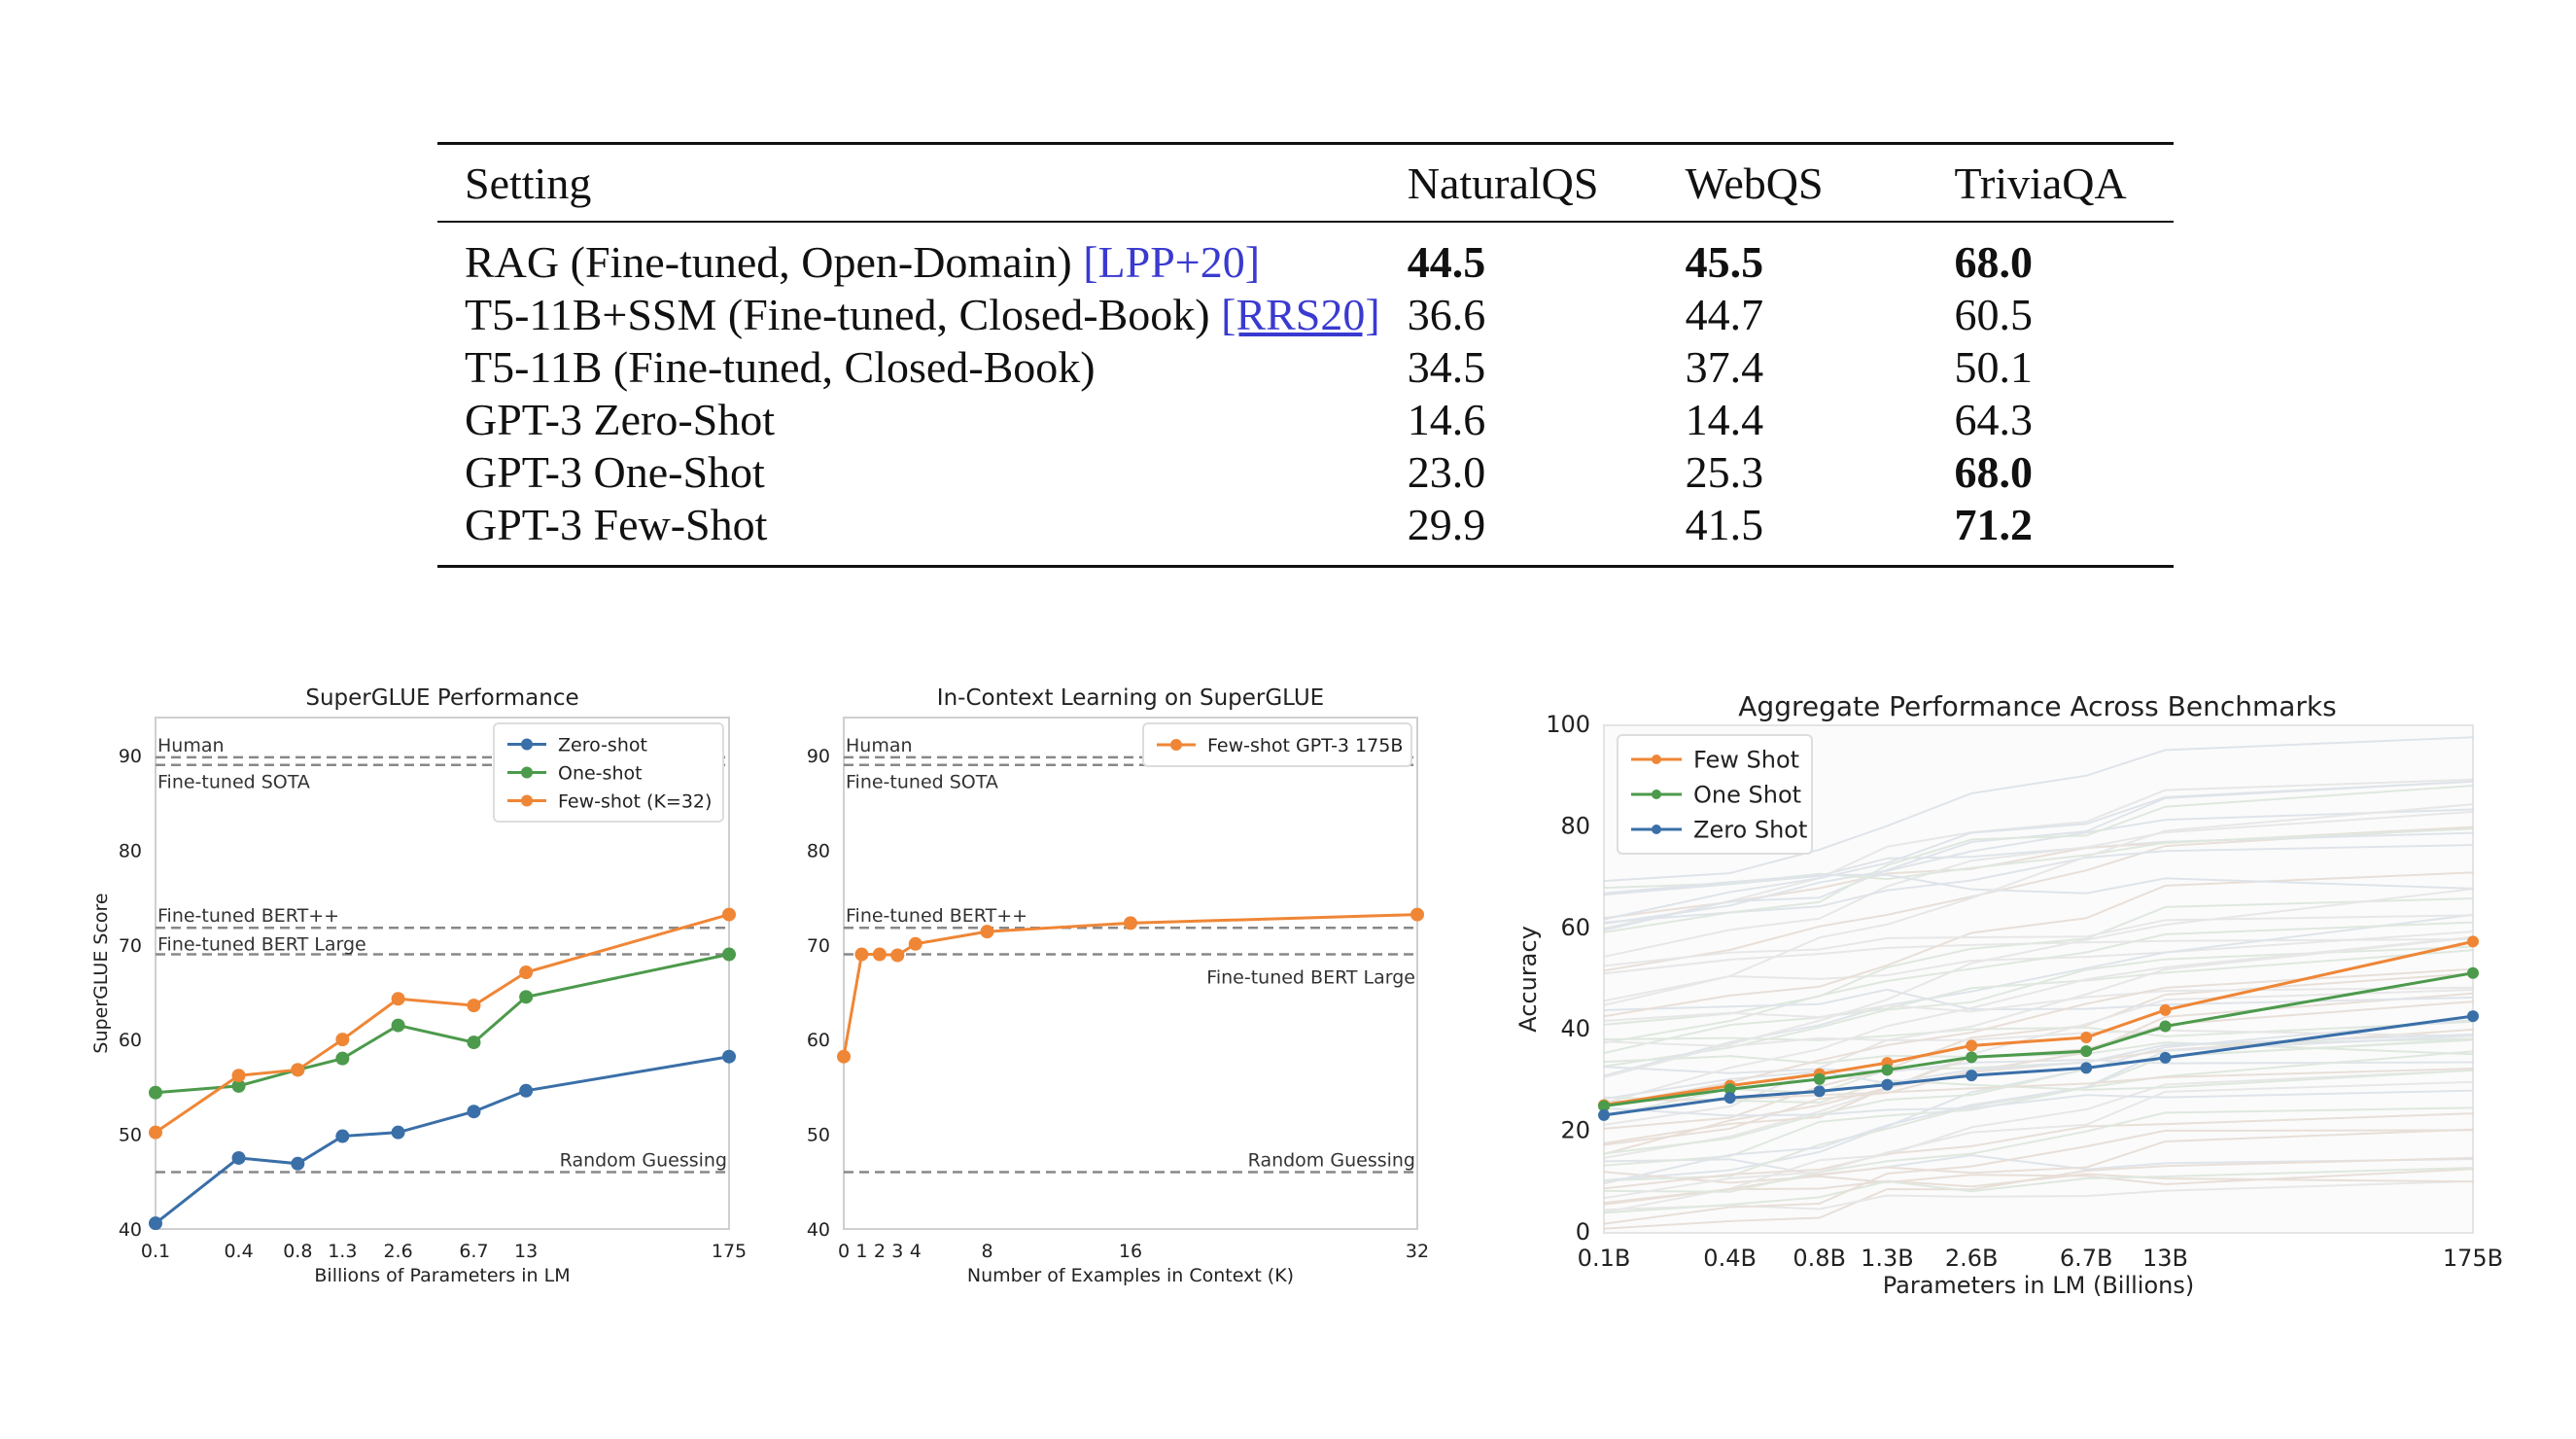  What do you see at coordinates (916, 1252) in the screenshot?
I see `x-tick-label: 4` at bounding box center [916, 1252].